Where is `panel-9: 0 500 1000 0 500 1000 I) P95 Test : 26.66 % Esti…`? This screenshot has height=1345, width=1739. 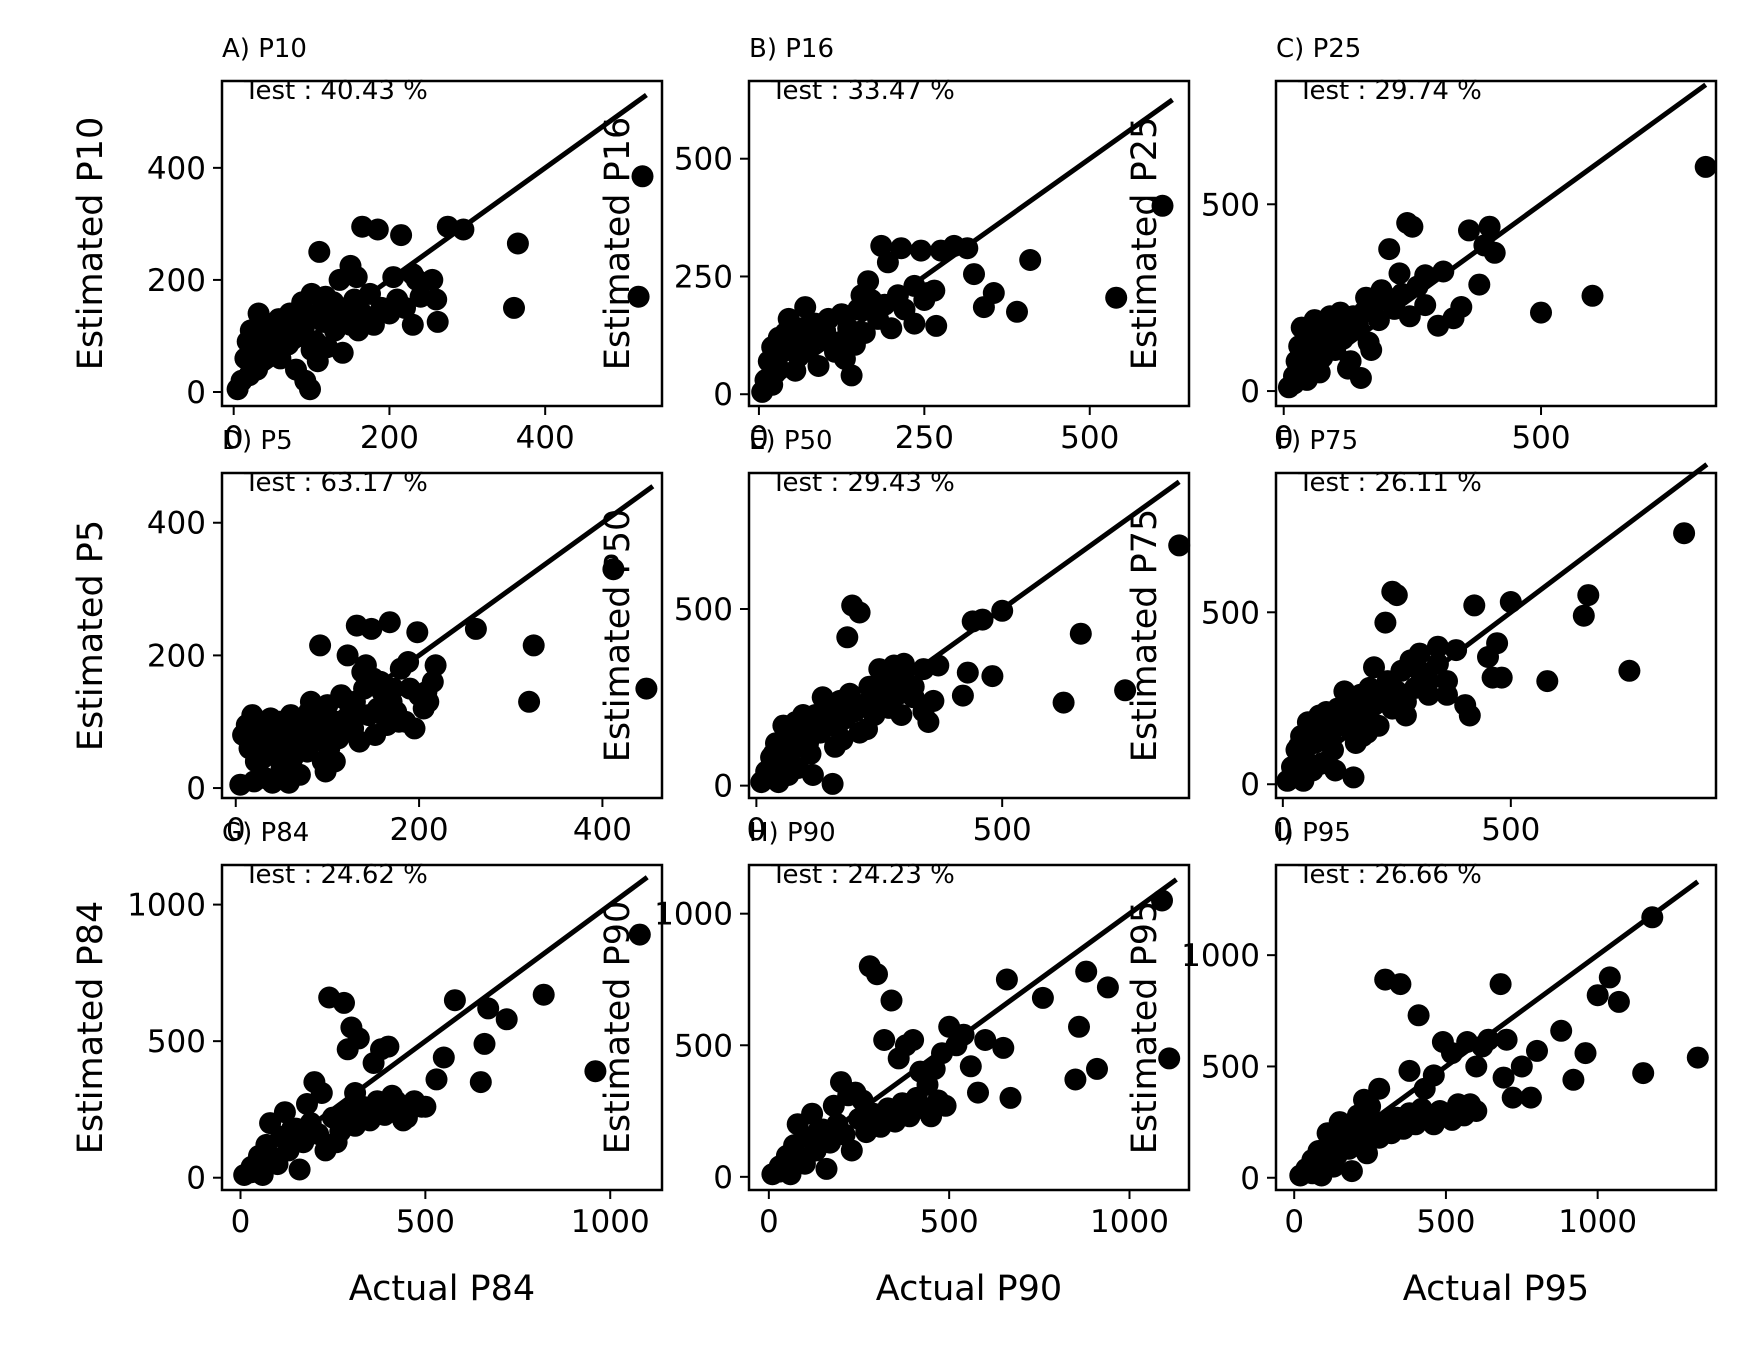 panel-9: 0 500 1000 0 500 1000 I) P95 Test : 26.66 % Esti… is located at coordinates (1421, 1063).